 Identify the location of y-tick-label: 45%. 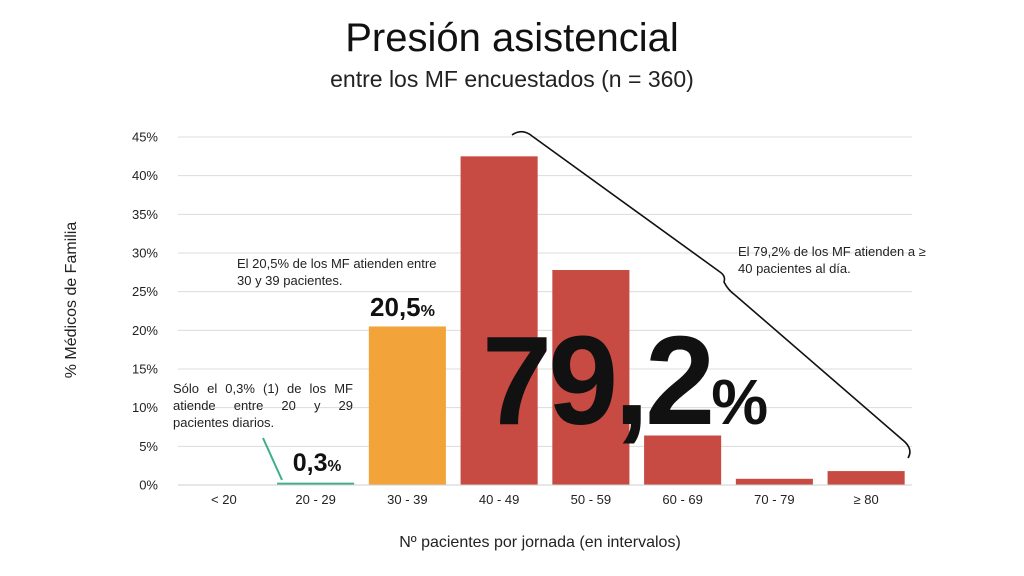
(145, 137).